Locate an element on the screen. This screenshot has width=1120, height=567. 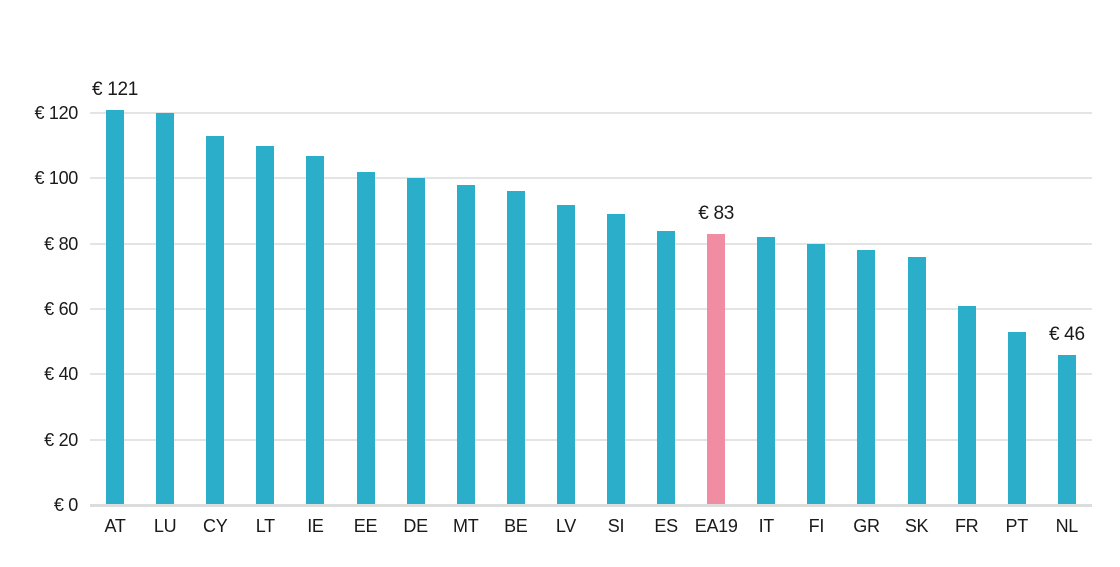
bar-ie is located at coordinates (315, 330).